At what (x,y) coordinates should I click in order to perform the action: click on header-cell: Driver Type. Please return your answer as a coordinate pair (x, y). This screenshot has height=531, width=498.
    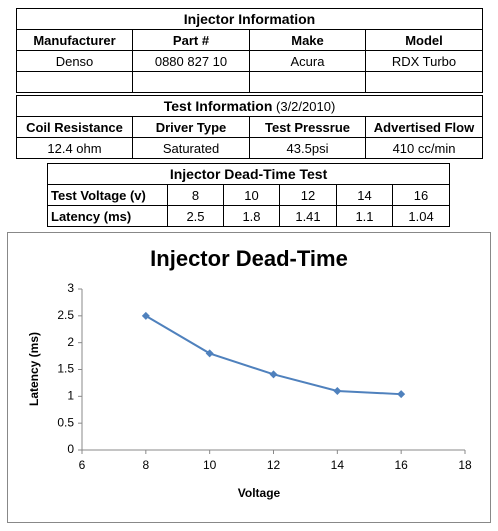
    Looking at the image, I should click on (191, 127).